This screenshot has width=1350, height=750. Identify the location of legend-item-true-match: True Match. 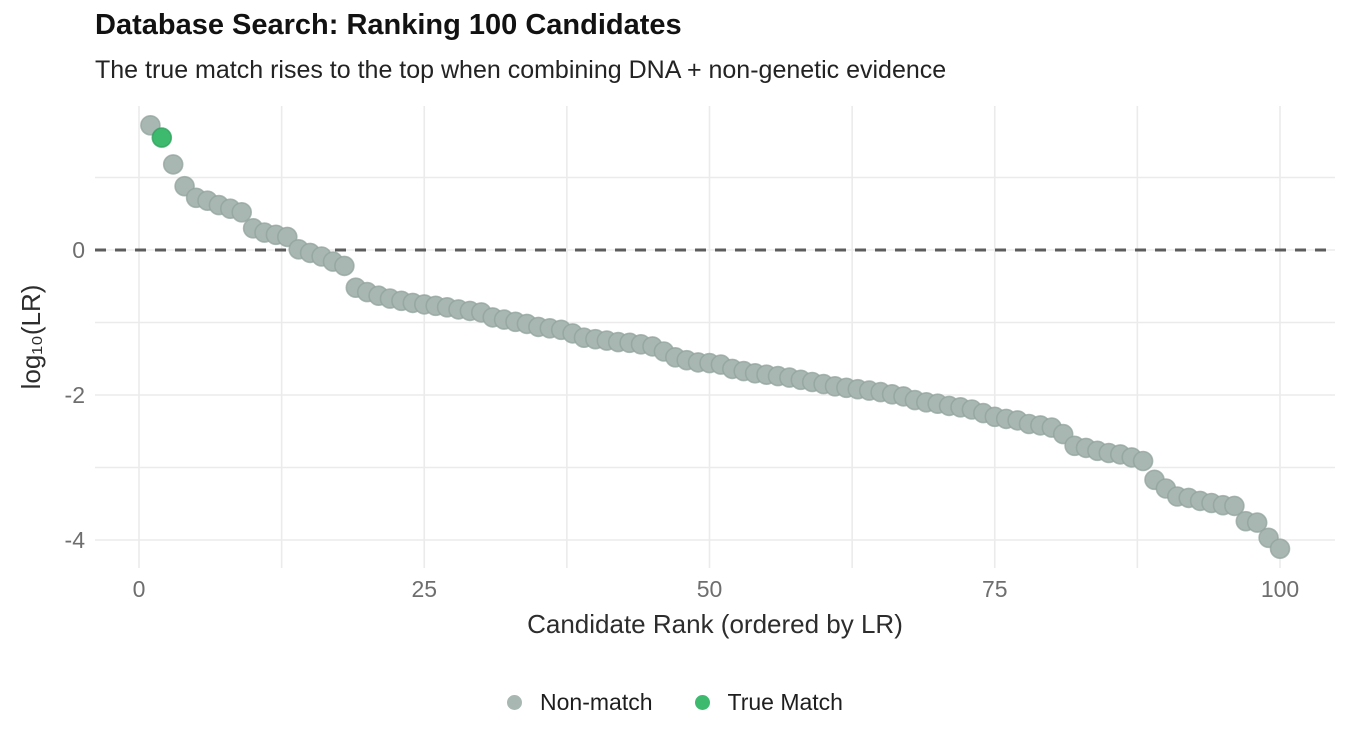
(768, 702).